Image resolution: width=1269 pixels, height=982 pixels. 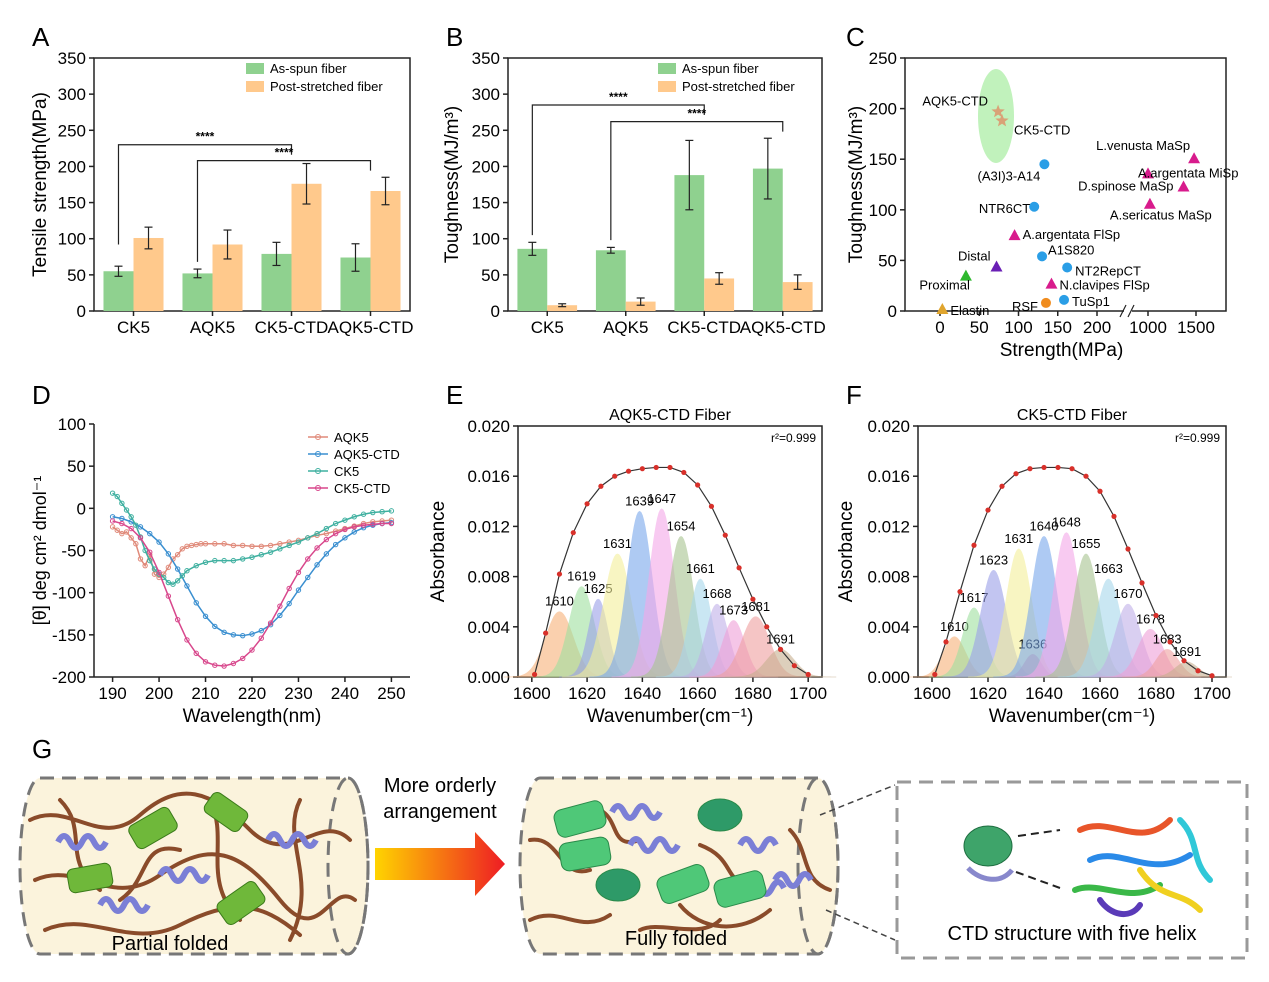 What do you see at coordinates (700, 568) in the screenshot?
I see `chart-e-peak-label: 1661` at bounding box center [700, 568].